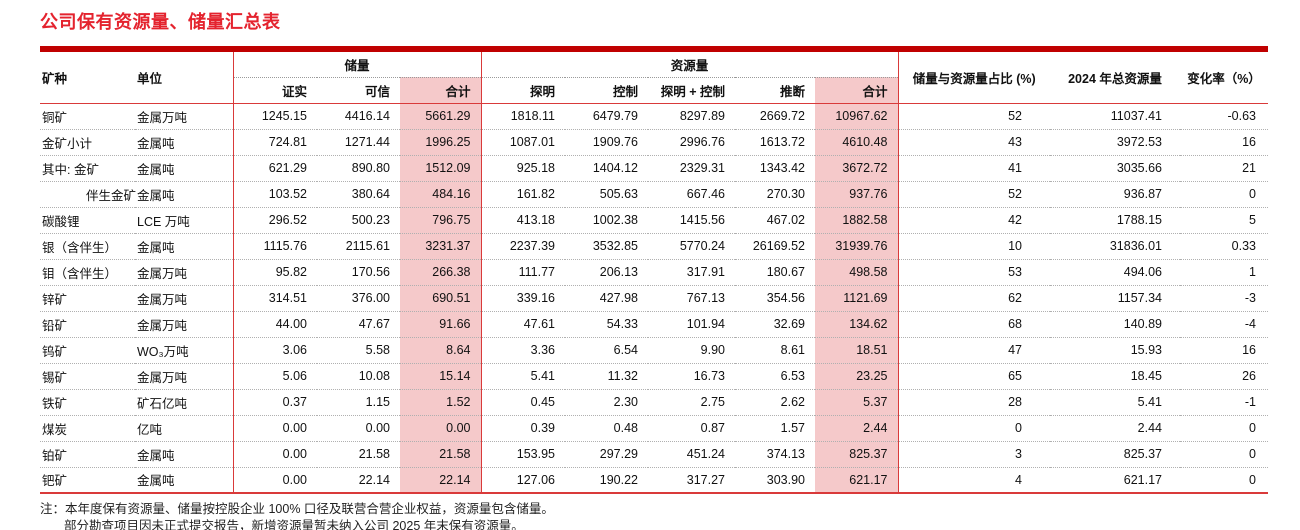  Describe the element at coordinates (606, 350) in the screenshot. I see `cell-indicated: 6.54` at that location.